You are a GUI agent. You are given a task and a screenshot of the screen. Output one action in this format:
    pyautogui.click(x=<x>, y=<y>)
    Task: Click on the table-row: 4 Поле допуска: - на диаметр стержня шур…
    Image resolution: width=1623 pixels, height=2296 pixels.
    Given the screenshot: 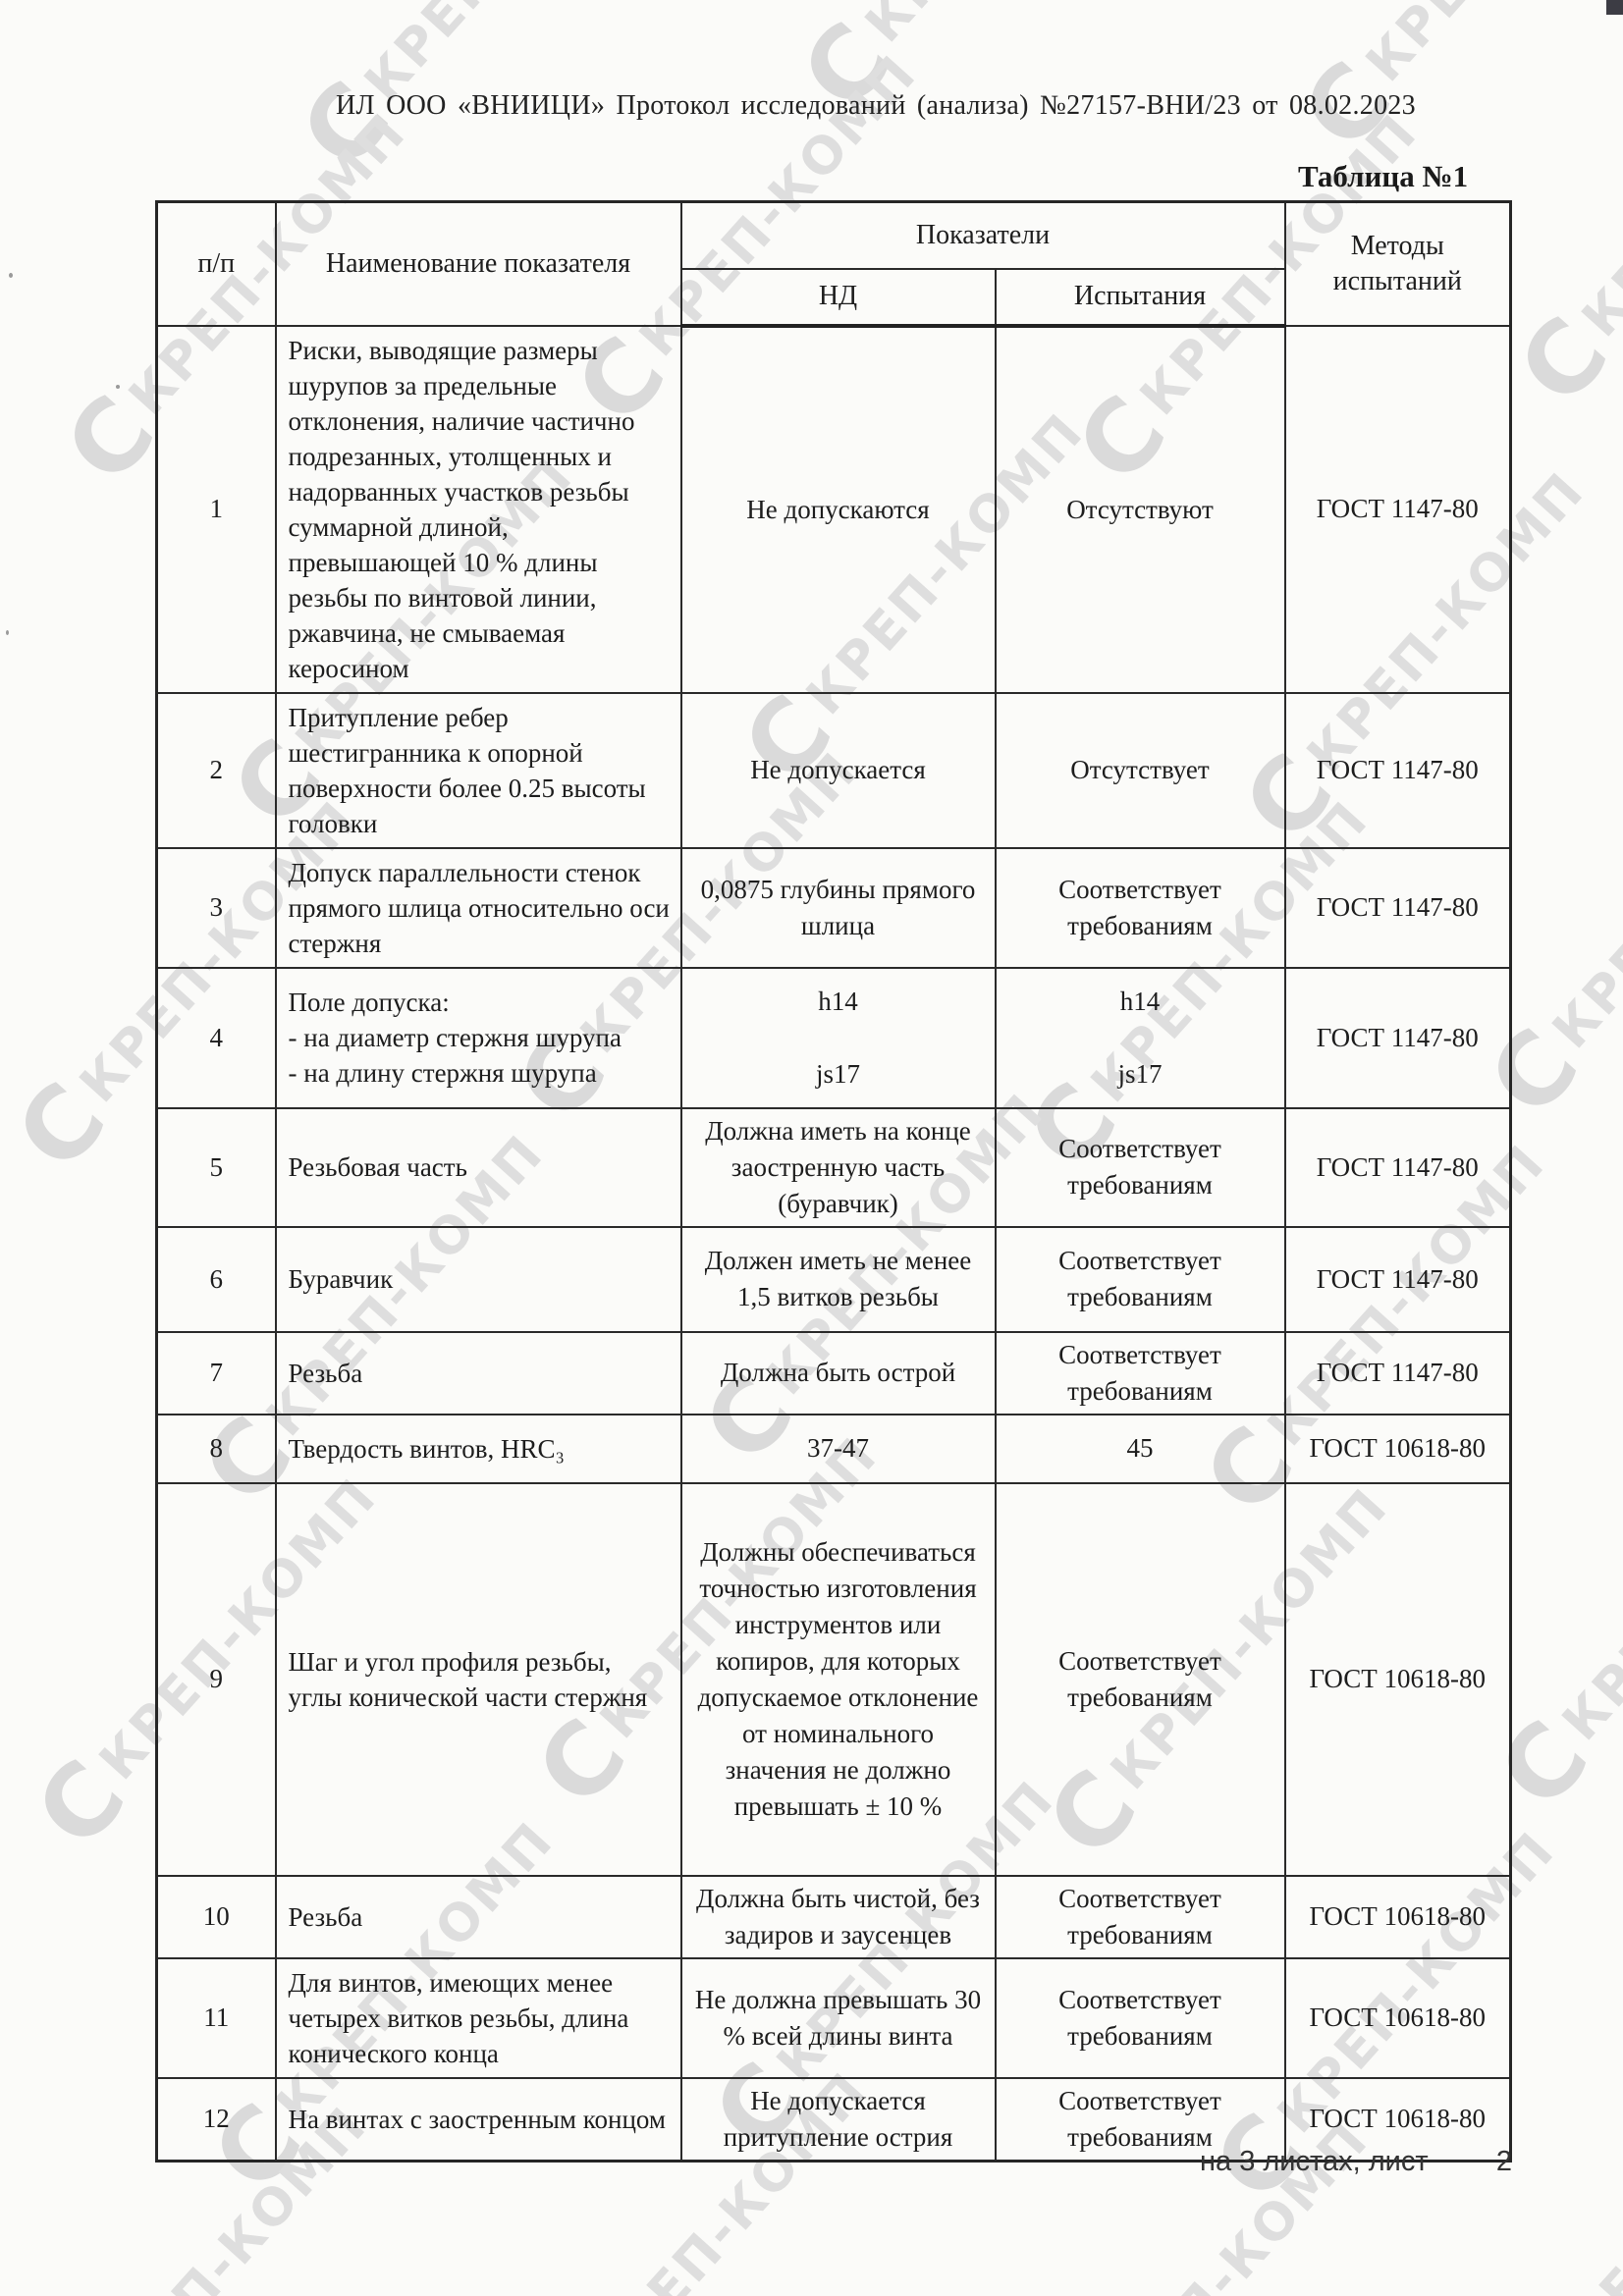 What is the action you would take?
    pyautogui.click(x=833, y=1038)
    